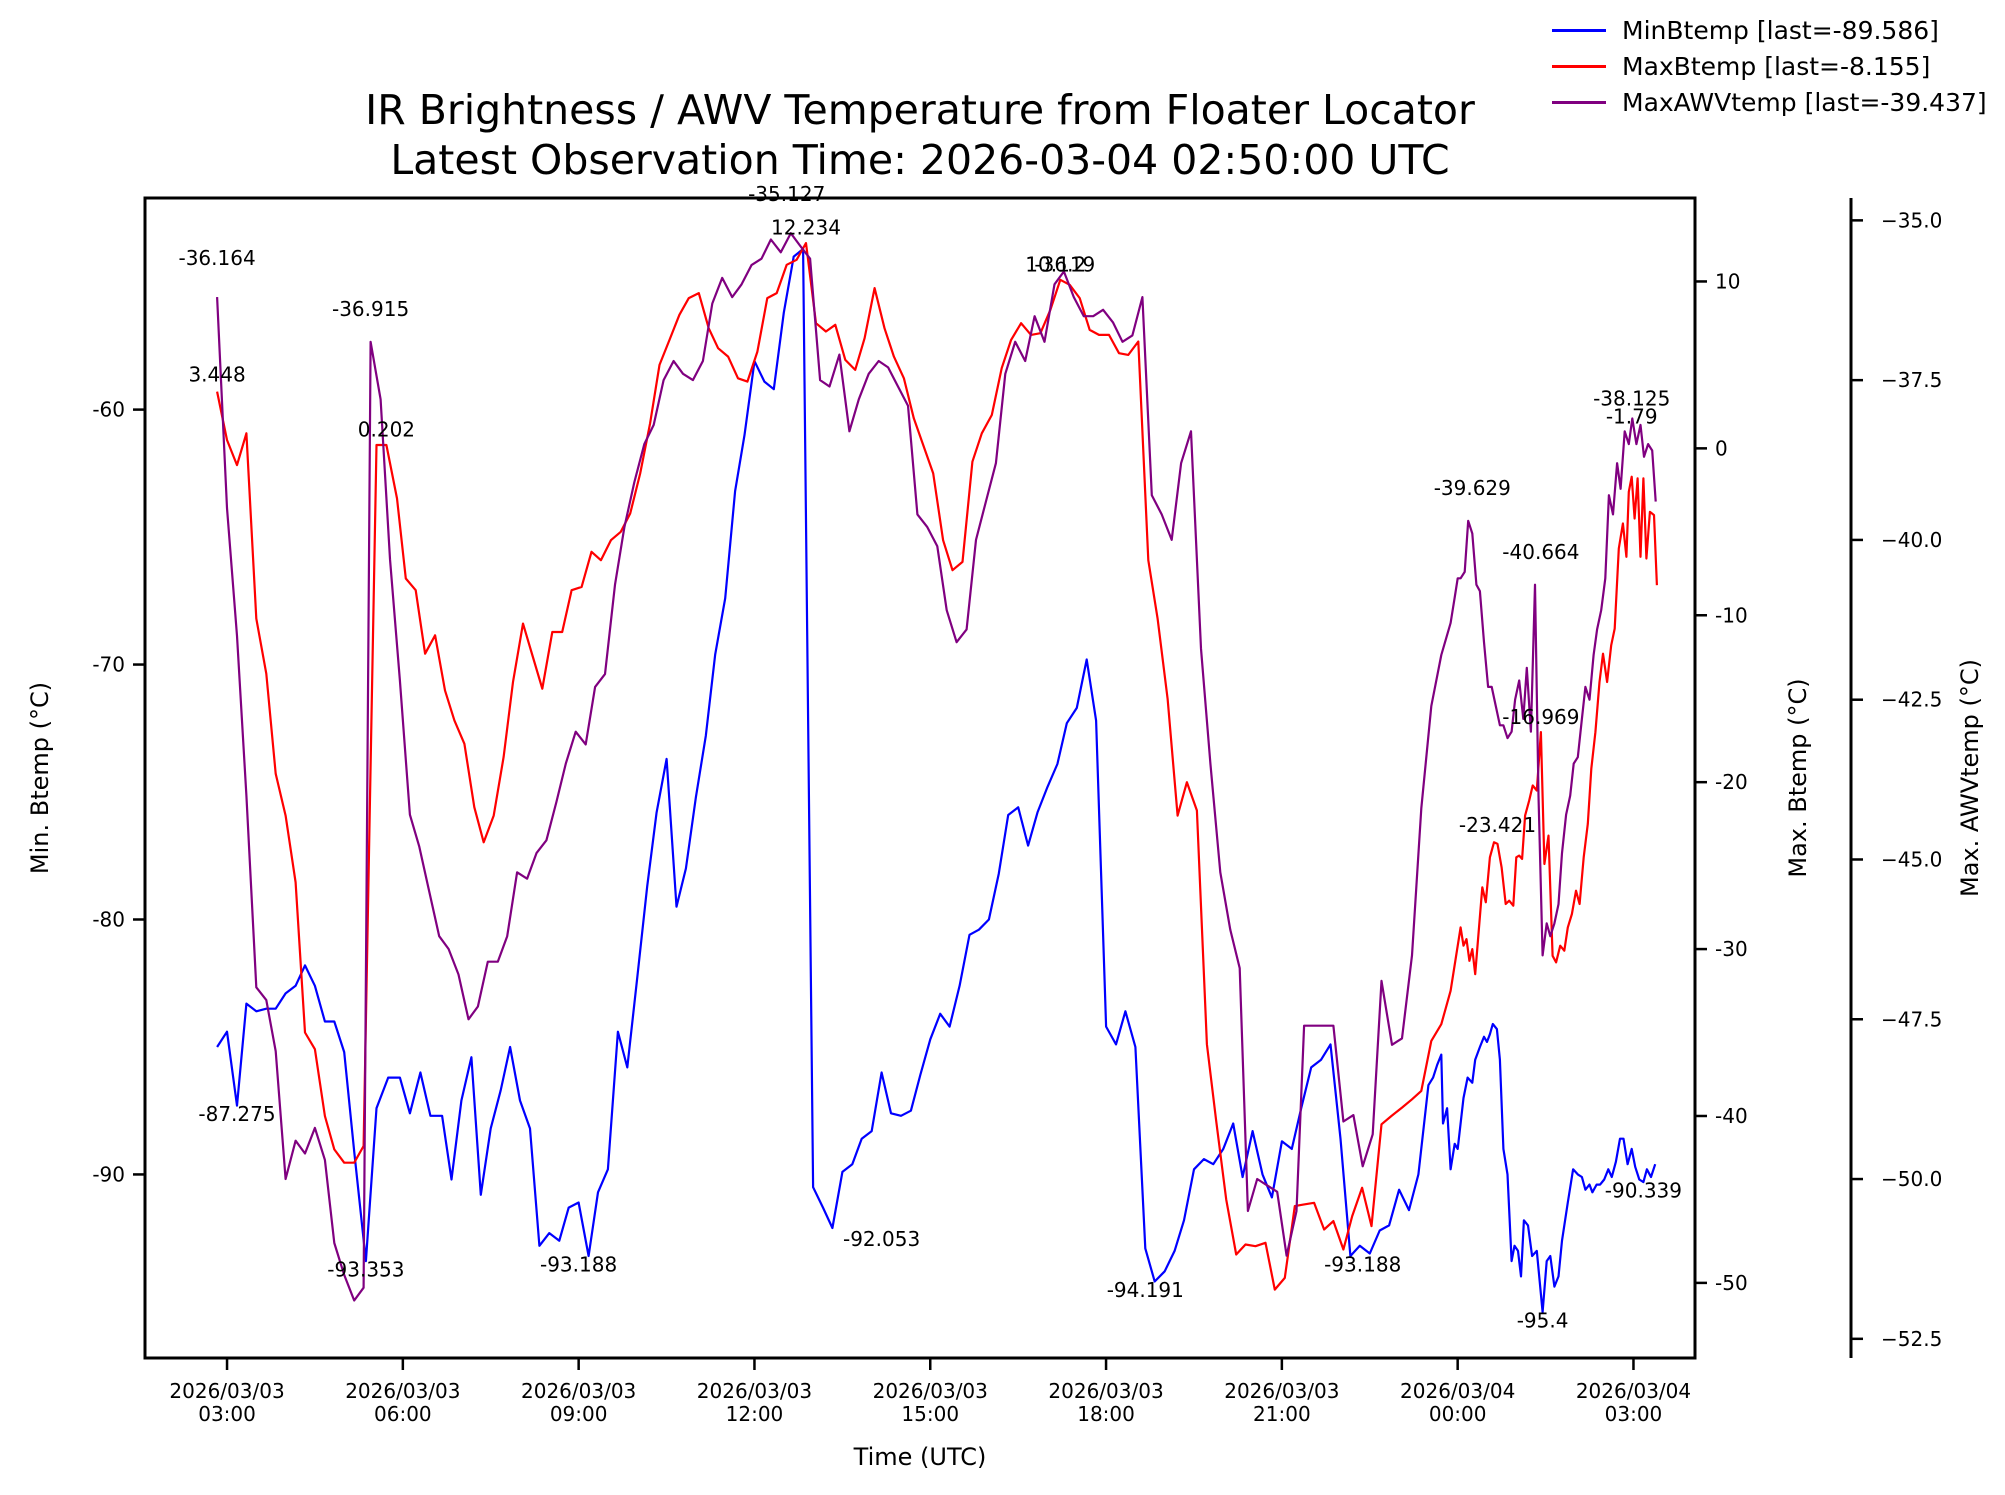 The height and width of the screenshot is (1495, 2005). What do you see at coordinates (1776, 66) in the screenshot?
I see `legend-label-maxbtemp: MaxBtemp [last=-8.155]` at bounding box center [1776, 66].